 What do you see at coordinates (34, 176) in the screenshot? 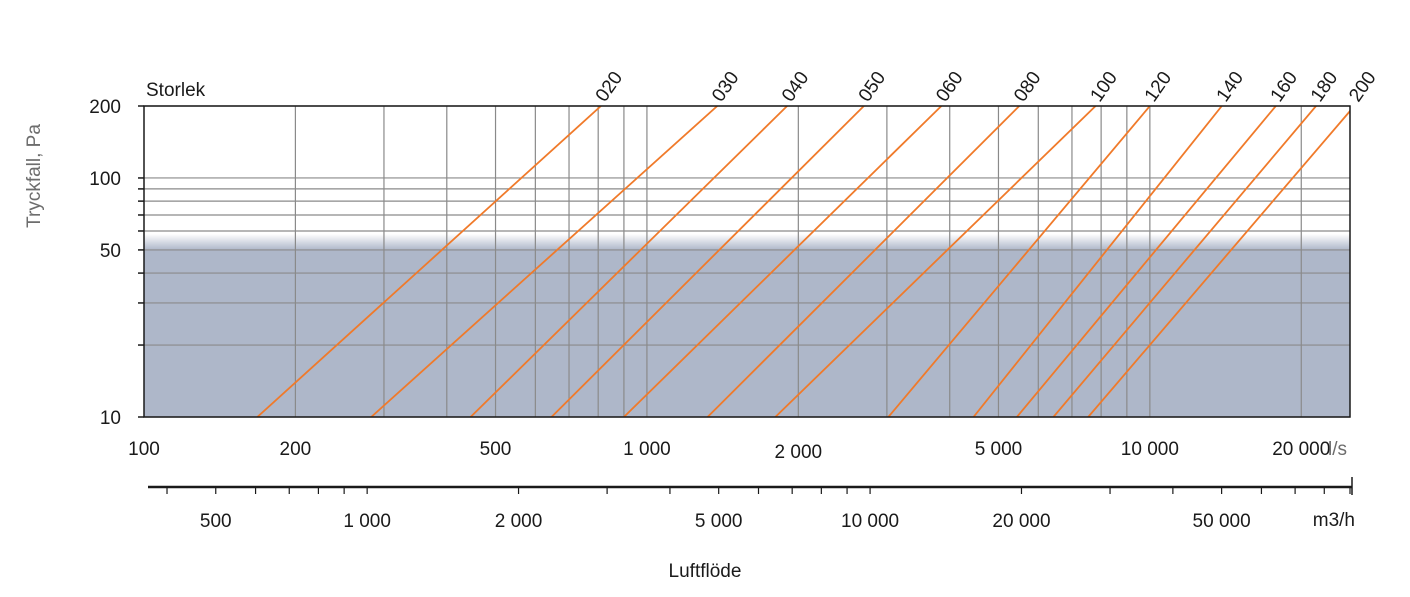
I see `y-axis-title: Tryckfall, Pa` at bounding box center [34, 176].